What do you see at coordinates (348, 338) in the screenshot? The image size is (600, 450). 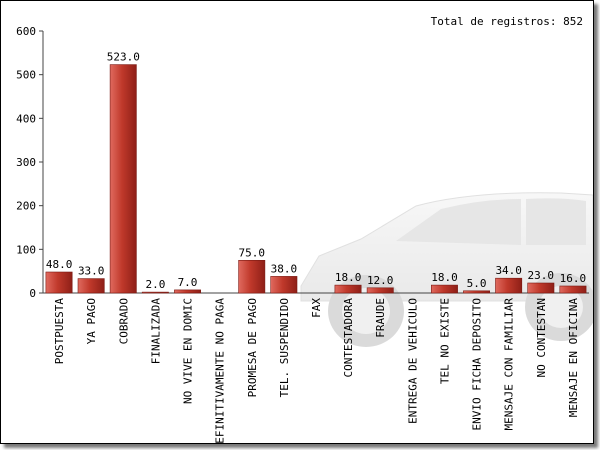 I see `category-label: CONTESTADORA` at bounding box center [348, 338].